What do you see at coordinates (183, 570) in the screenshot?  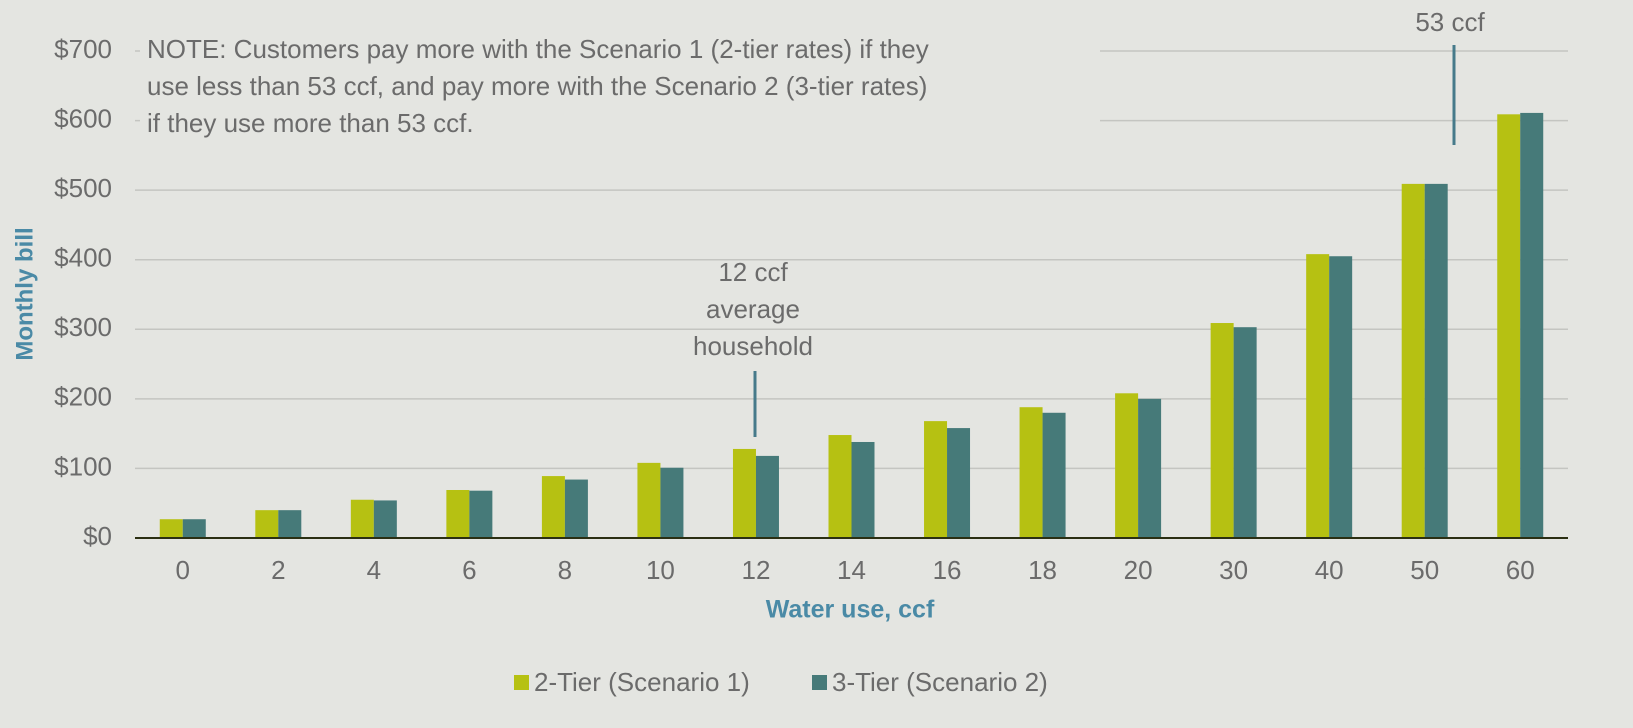 I see `x-tick-label: 0` at bounding box center [183, 570].